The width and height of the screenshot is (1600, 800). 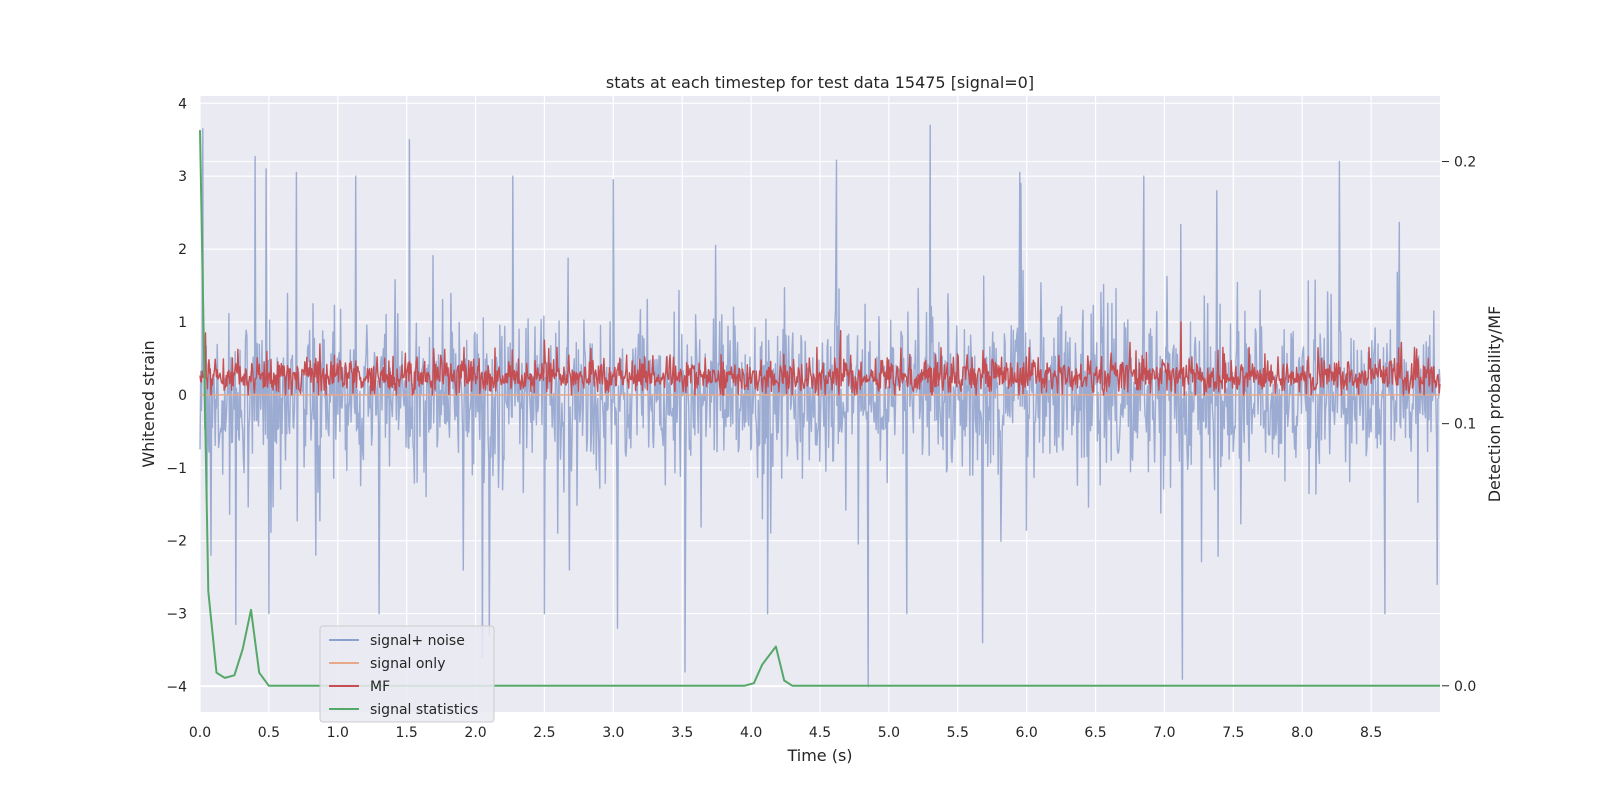 What do you see at coordinates (819, 755) in the screenshot?
I see `x-axis-title: Time (s)` at bounding box center [819, 755].